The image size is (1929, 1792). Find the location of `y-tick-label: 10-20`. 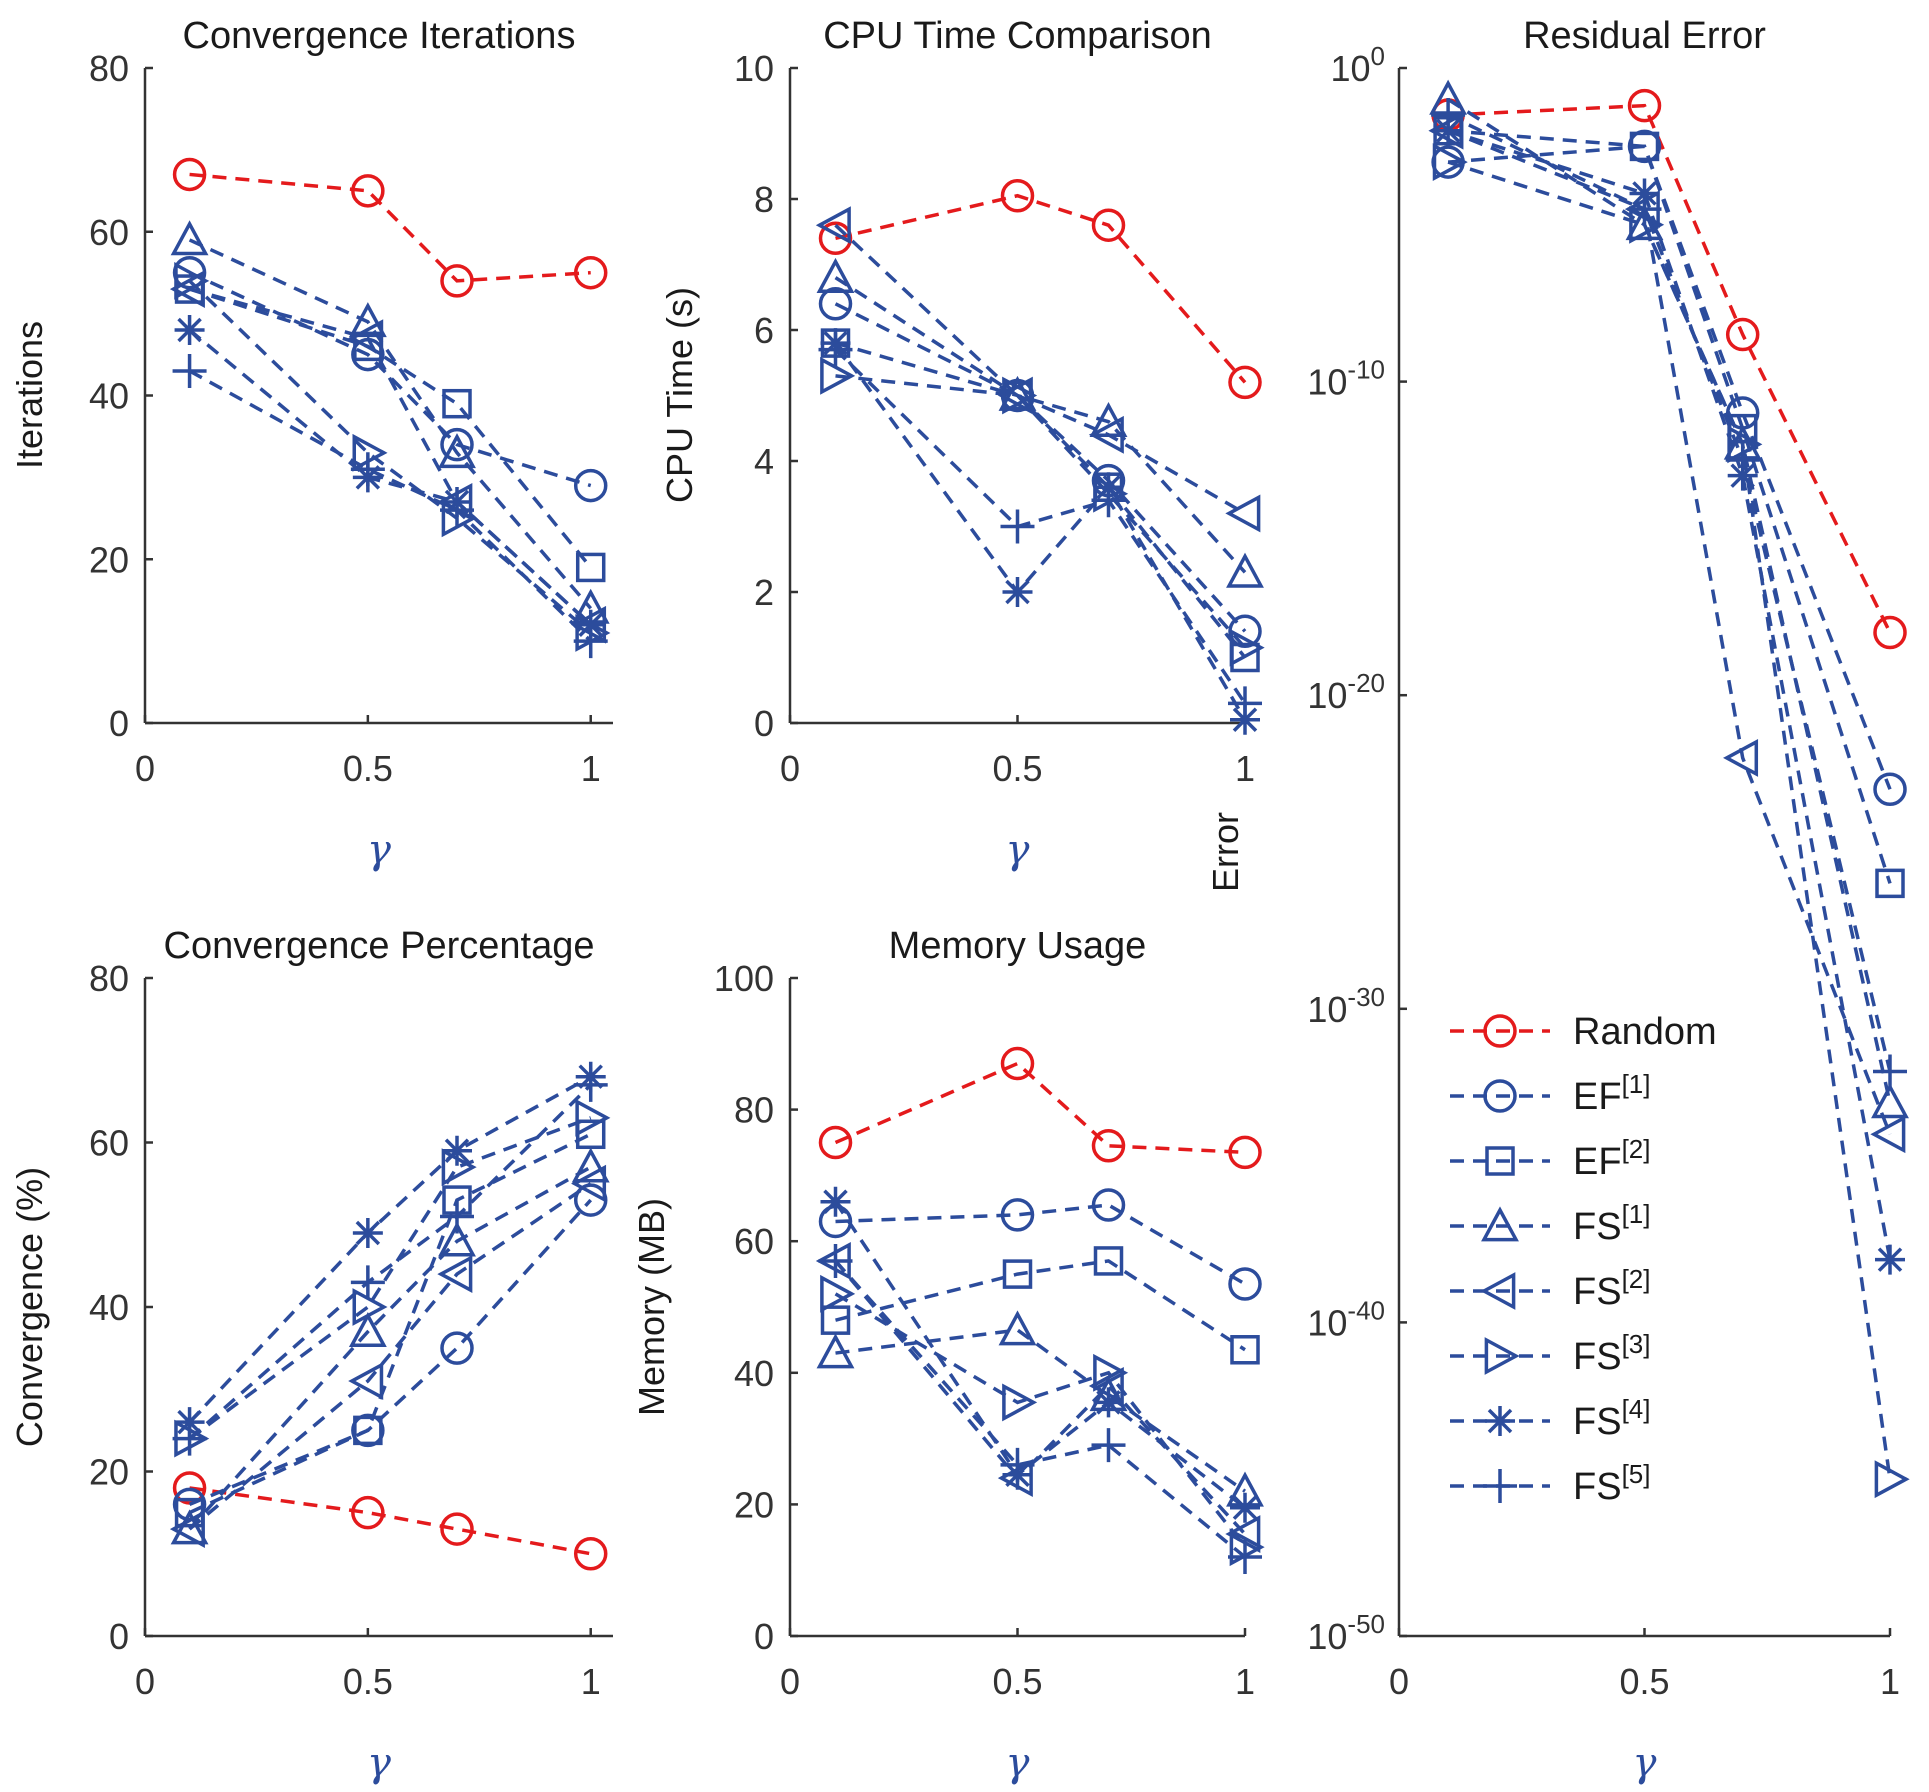

y-tick-label: 10-20 is located at coordinates (1346, 692).